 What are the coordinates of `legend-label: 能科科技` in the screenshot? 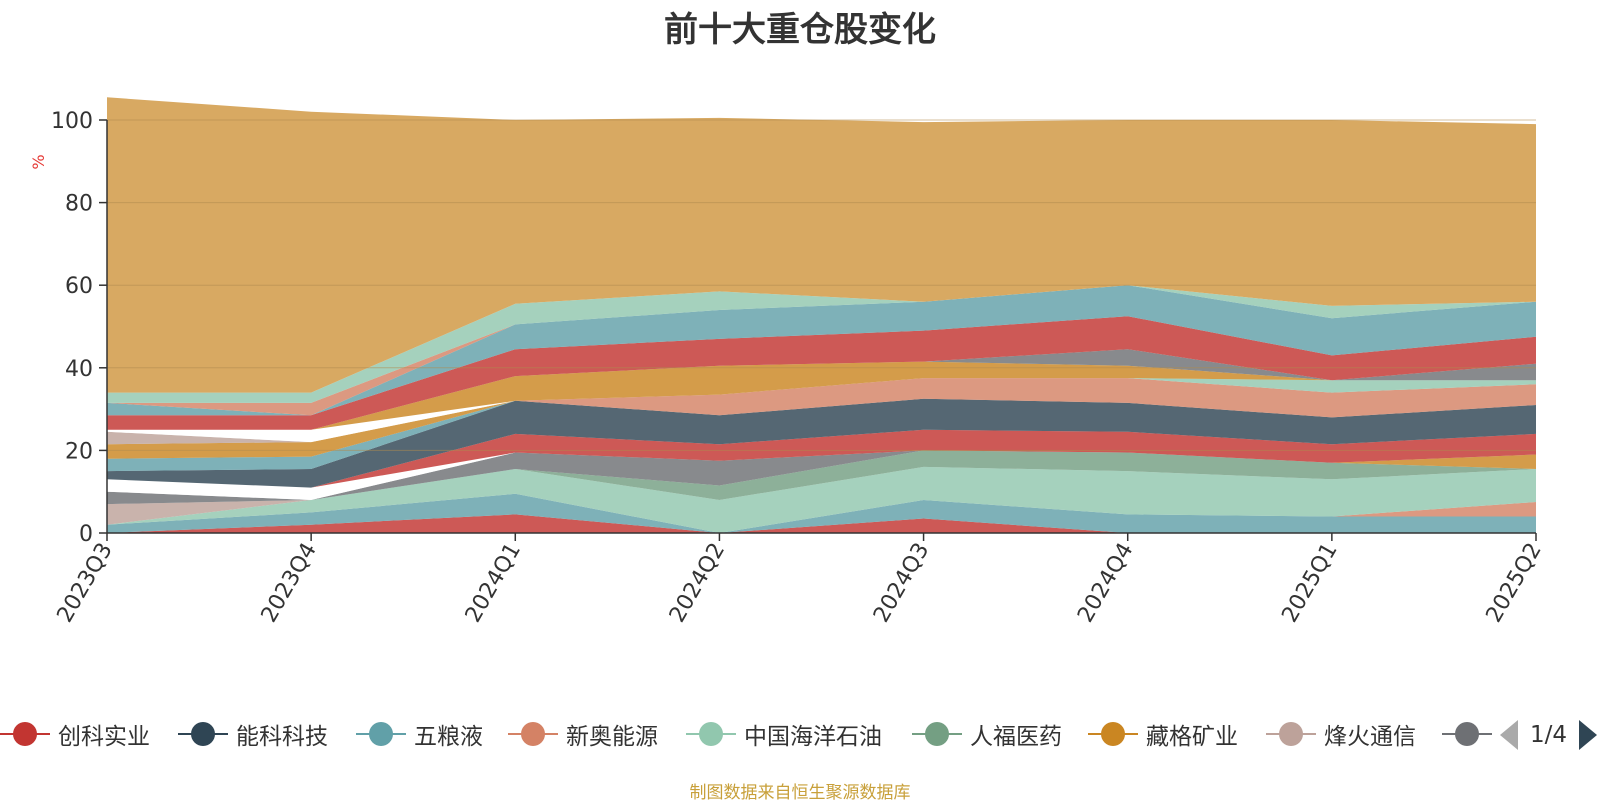 It's located at (282, 737).